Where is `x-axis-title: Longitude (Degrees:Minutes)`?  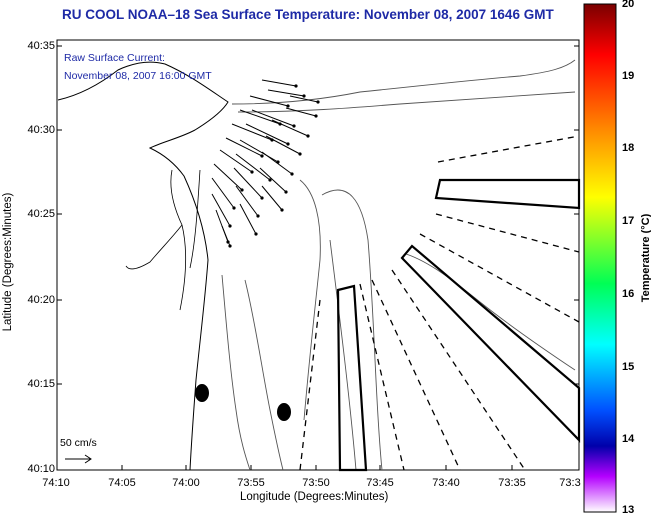 x-axis-title: Longitude (Degrees:Minutes) is located at coordinates (314, 497).